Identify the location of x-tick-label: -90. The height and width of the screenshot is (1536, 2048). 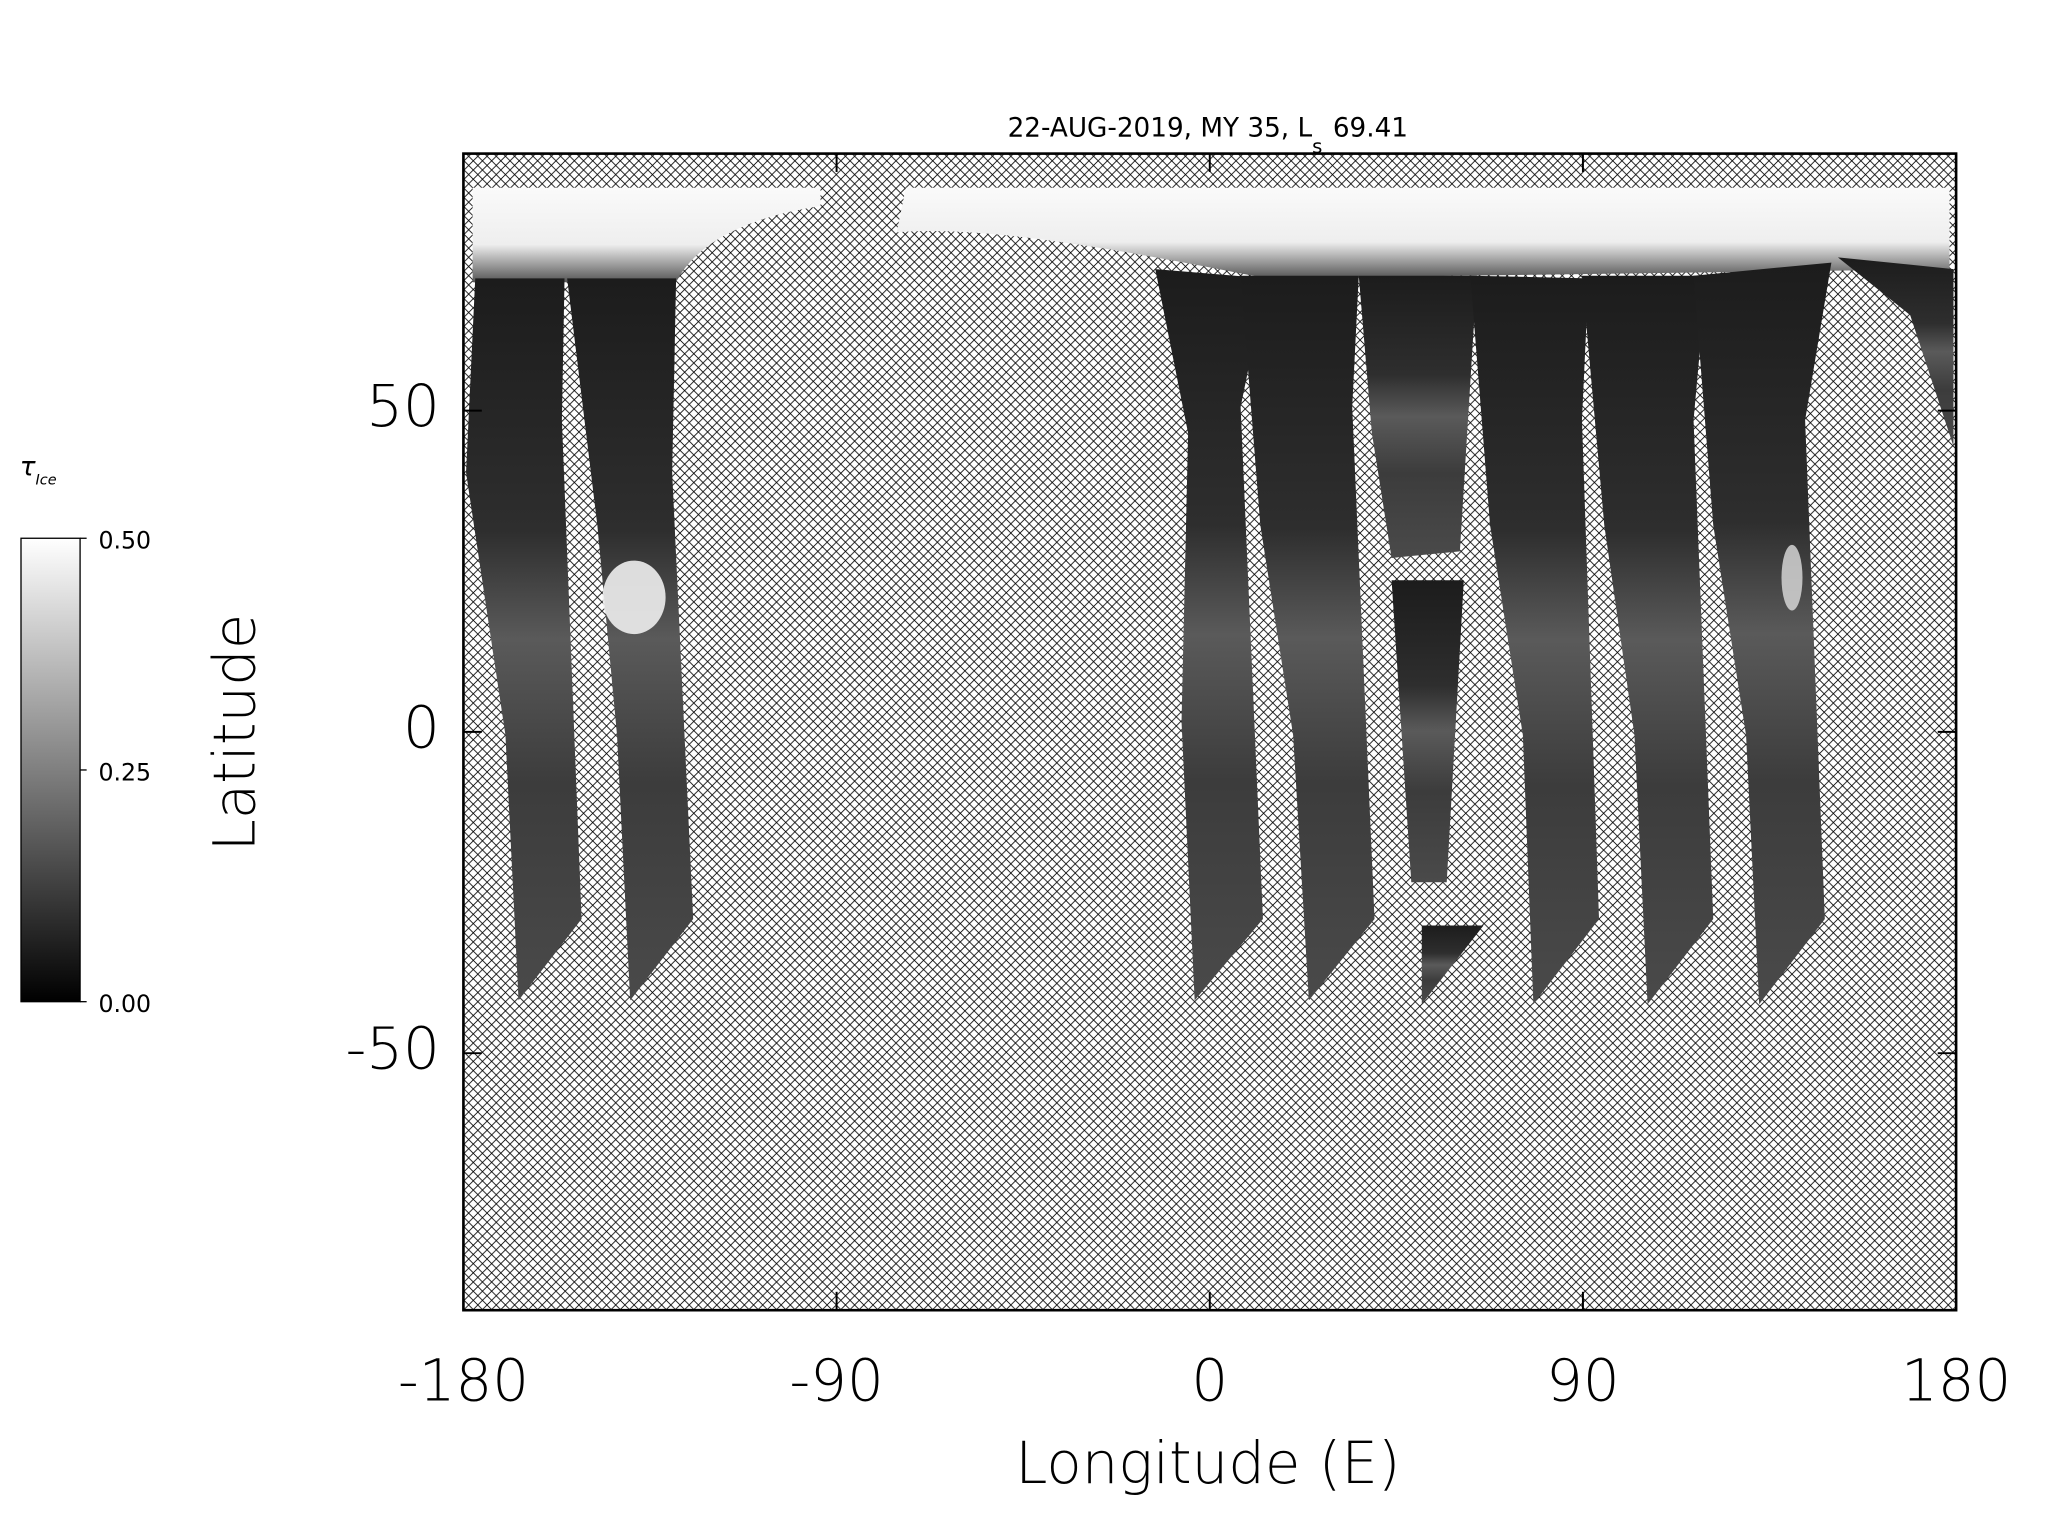
(836, 1381).